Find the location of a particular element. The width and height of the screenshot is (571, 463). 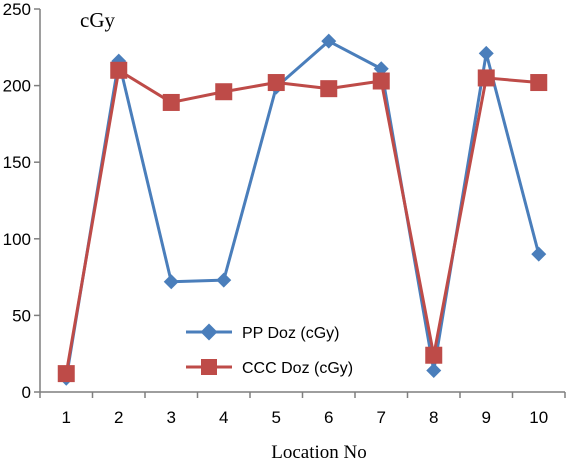

x-tick-label: 8 is located at coordinates (433, 417).